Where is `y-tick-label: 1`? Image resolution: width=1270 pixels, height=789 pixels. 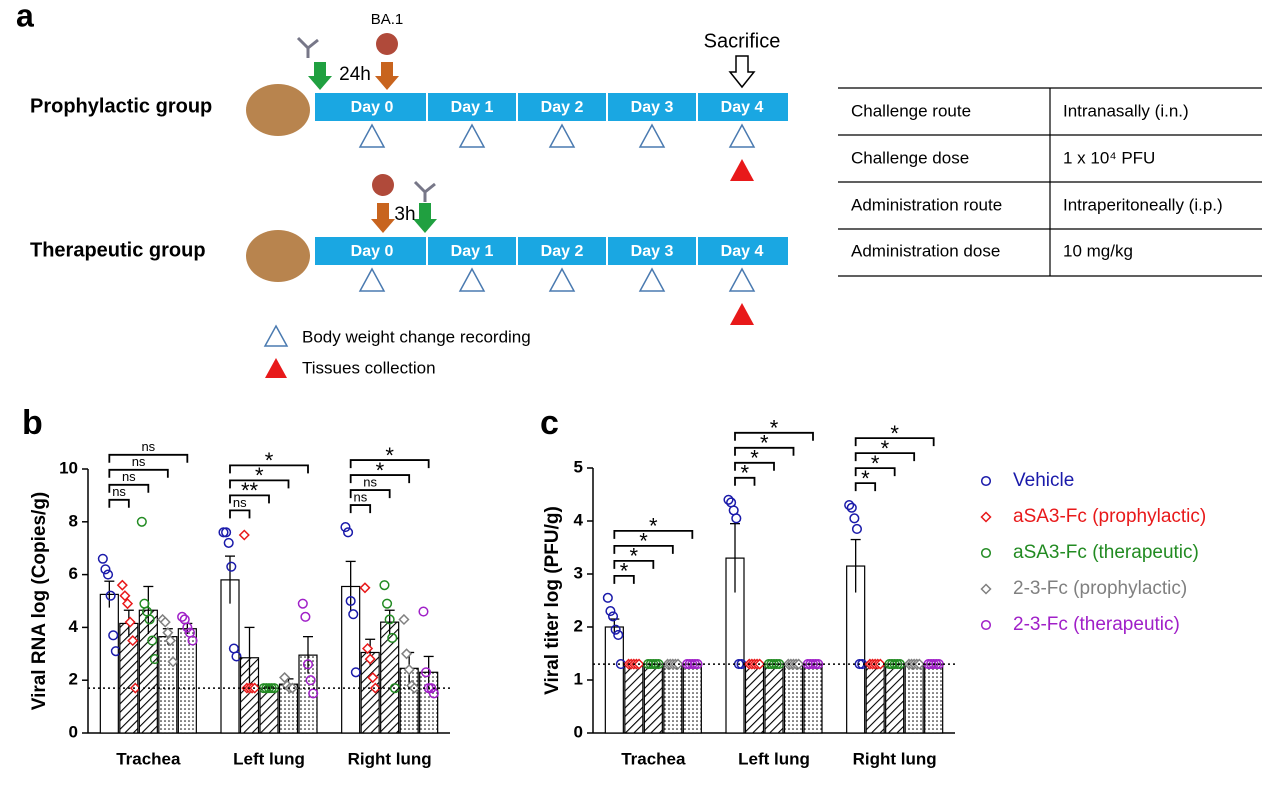
y-tick-label: 1 is located at coordinates (578, 678).